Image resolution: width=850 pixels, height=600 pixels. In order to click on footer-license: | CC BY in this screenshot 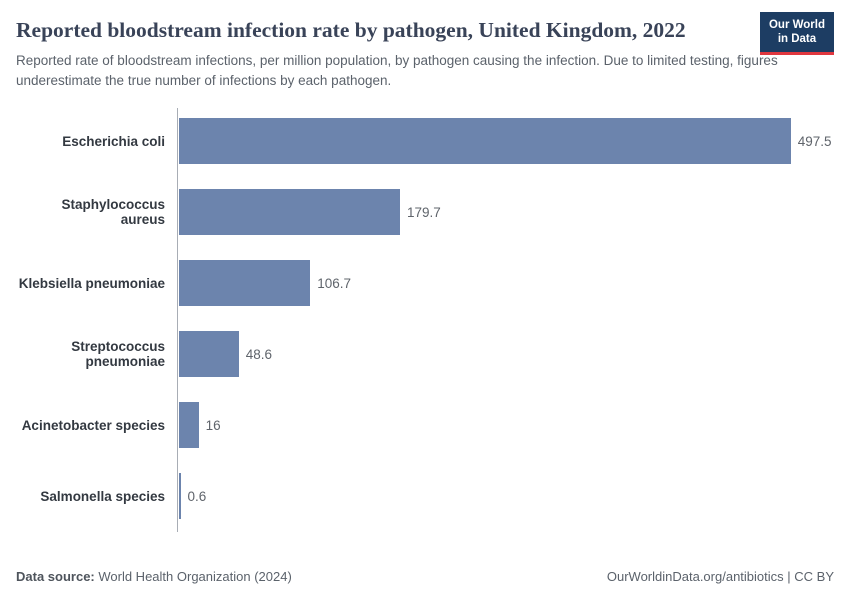, I will do `click(808, 576)`.